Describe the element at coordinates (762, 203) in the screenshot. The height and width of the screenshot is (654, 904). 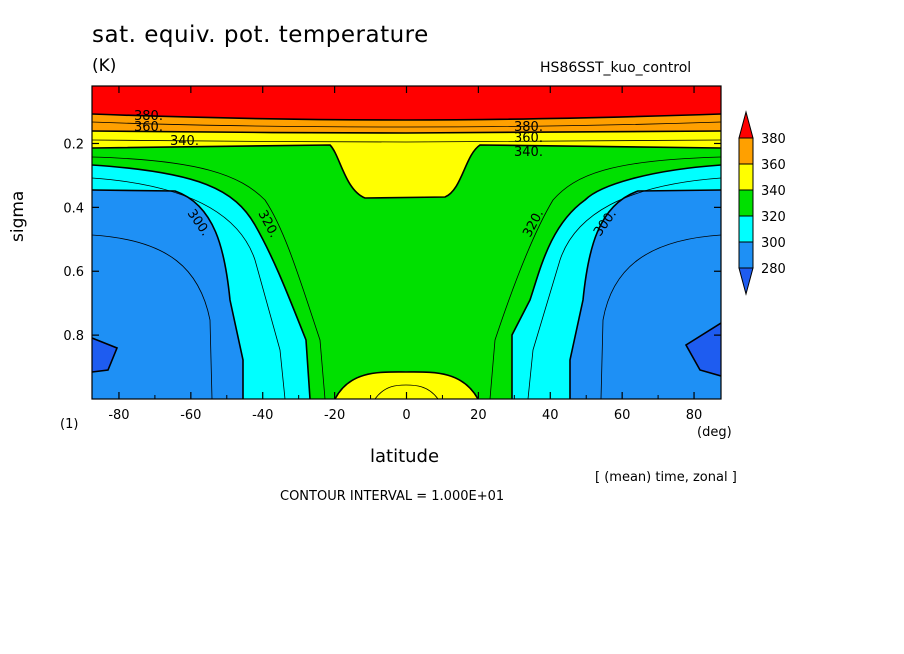
I see `colorbar: 380 360 340 320 300 280` at that location.